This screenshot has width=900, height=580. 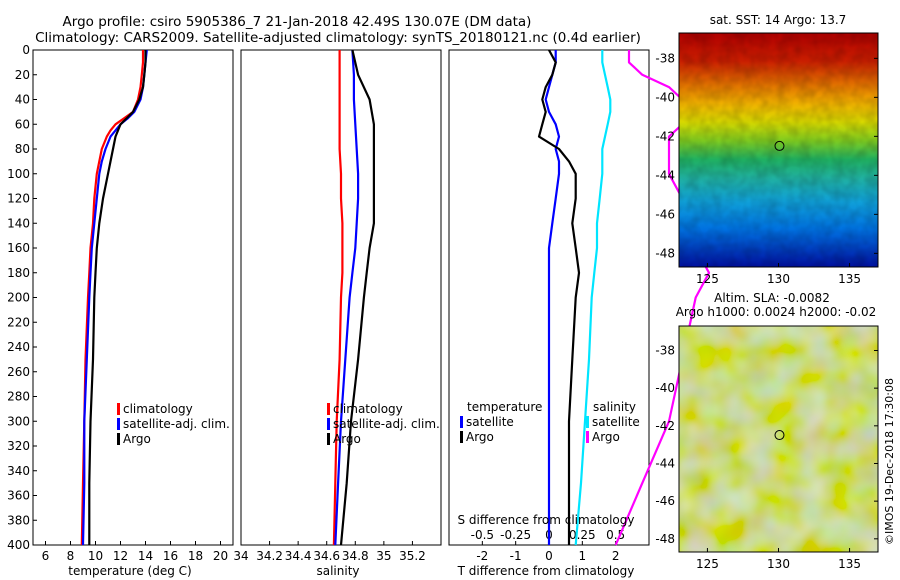 What do you see at coordinates (18, 446) in the screenshot?
I see `y-tick-label: 320` at bounding box center [18, 446].